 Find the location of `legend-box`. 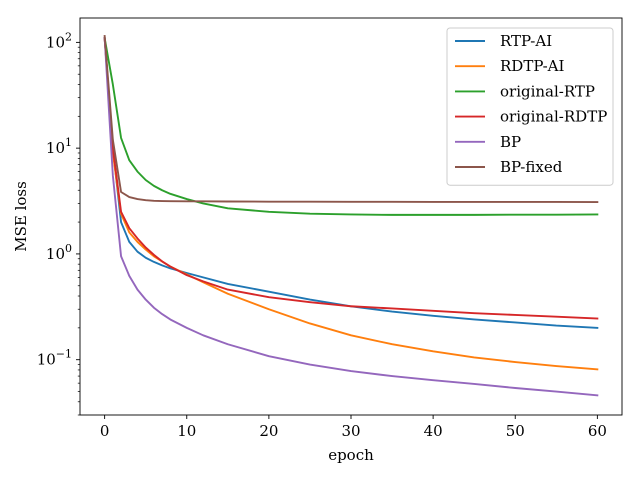

legend-box is located at coordinates (530, 106).